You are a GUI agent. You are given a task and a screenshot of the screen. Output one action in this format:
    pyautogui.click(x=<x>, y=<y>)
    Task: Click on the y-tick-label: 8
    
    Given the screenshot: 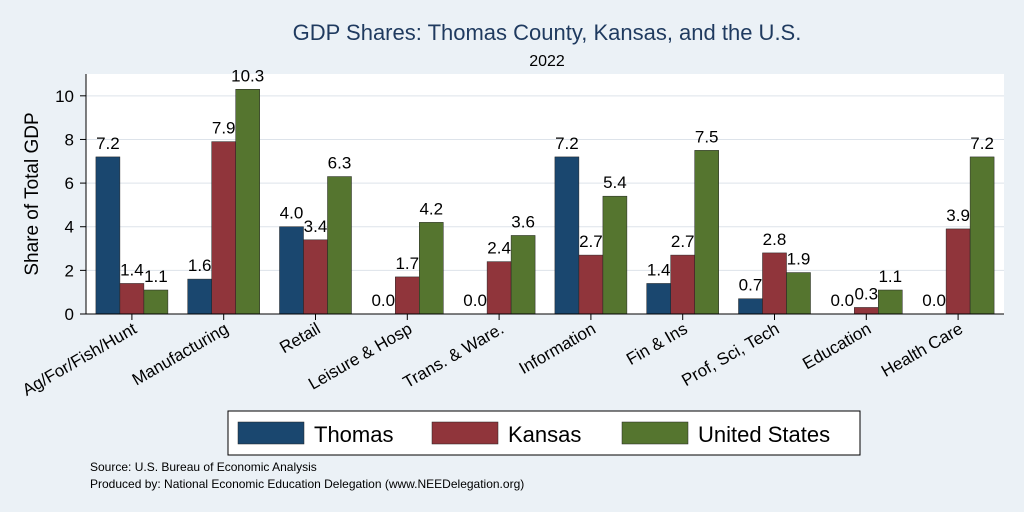 What is the action you would take?
    pyautogui.click(x=69, y=139)
    